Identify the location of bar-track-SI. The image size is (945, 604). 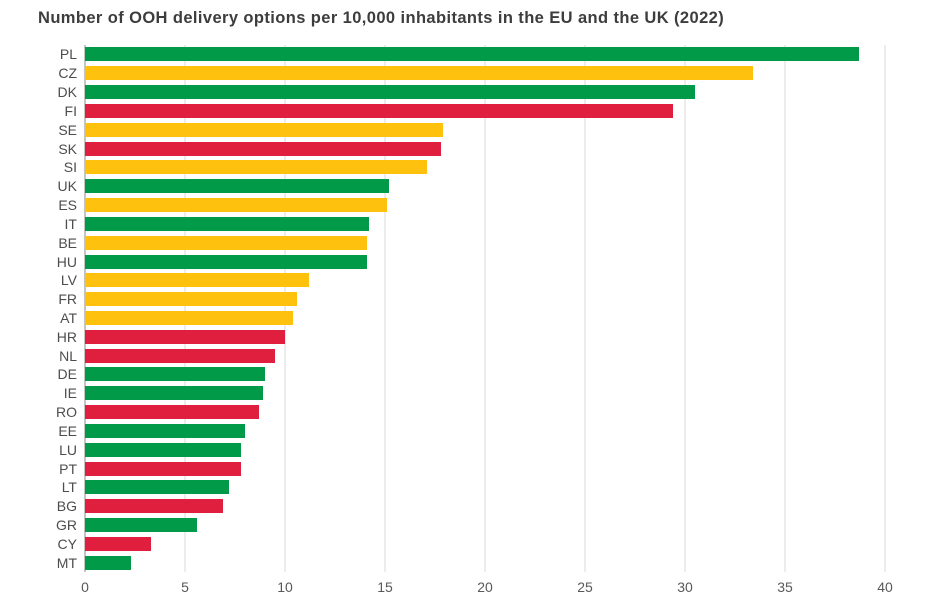
(485, 167).